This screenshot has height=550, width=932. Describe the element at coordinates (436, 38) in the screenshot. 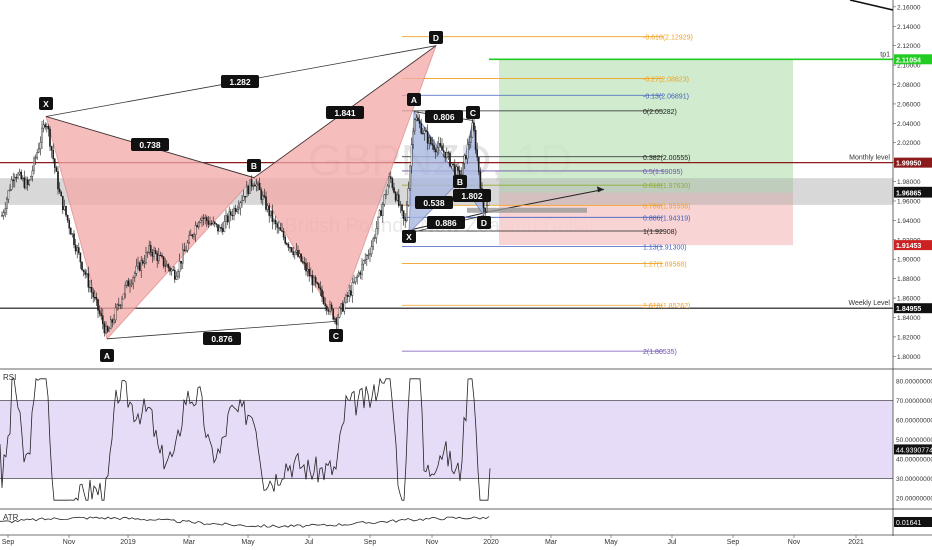

I see `big-point-D: D` at that location.